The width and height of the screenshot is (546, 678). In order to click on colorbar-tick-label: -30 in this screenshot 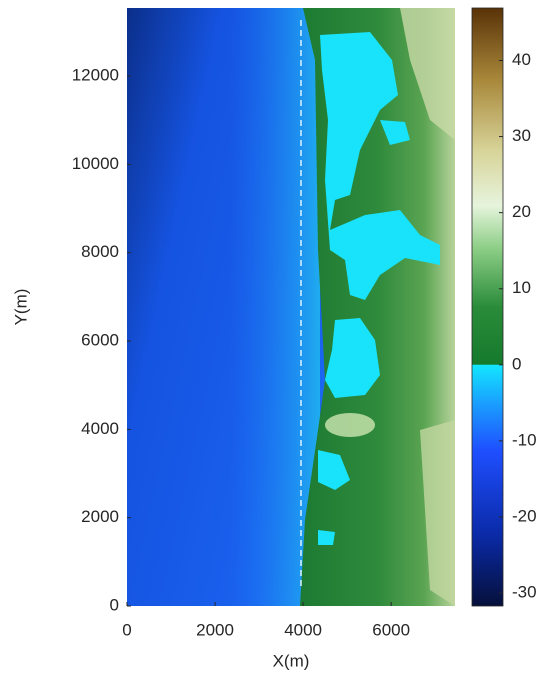, I will do `click(524, 592)`.